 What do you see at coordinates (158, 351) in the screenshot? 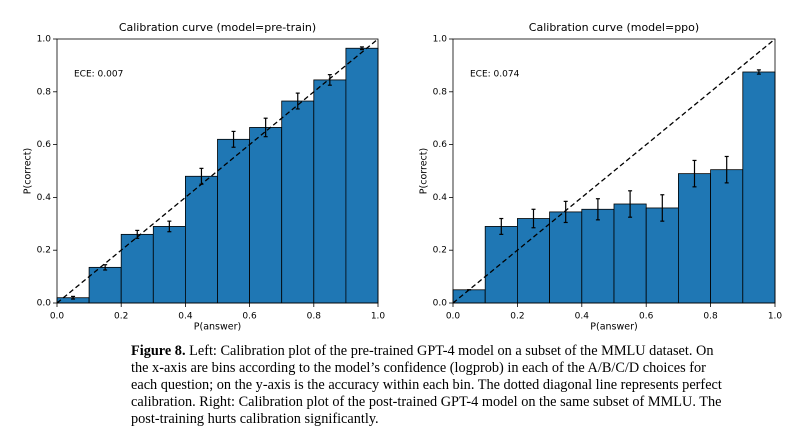
I see `caption-label: Figure 8.` at bounding box center [158, 351].